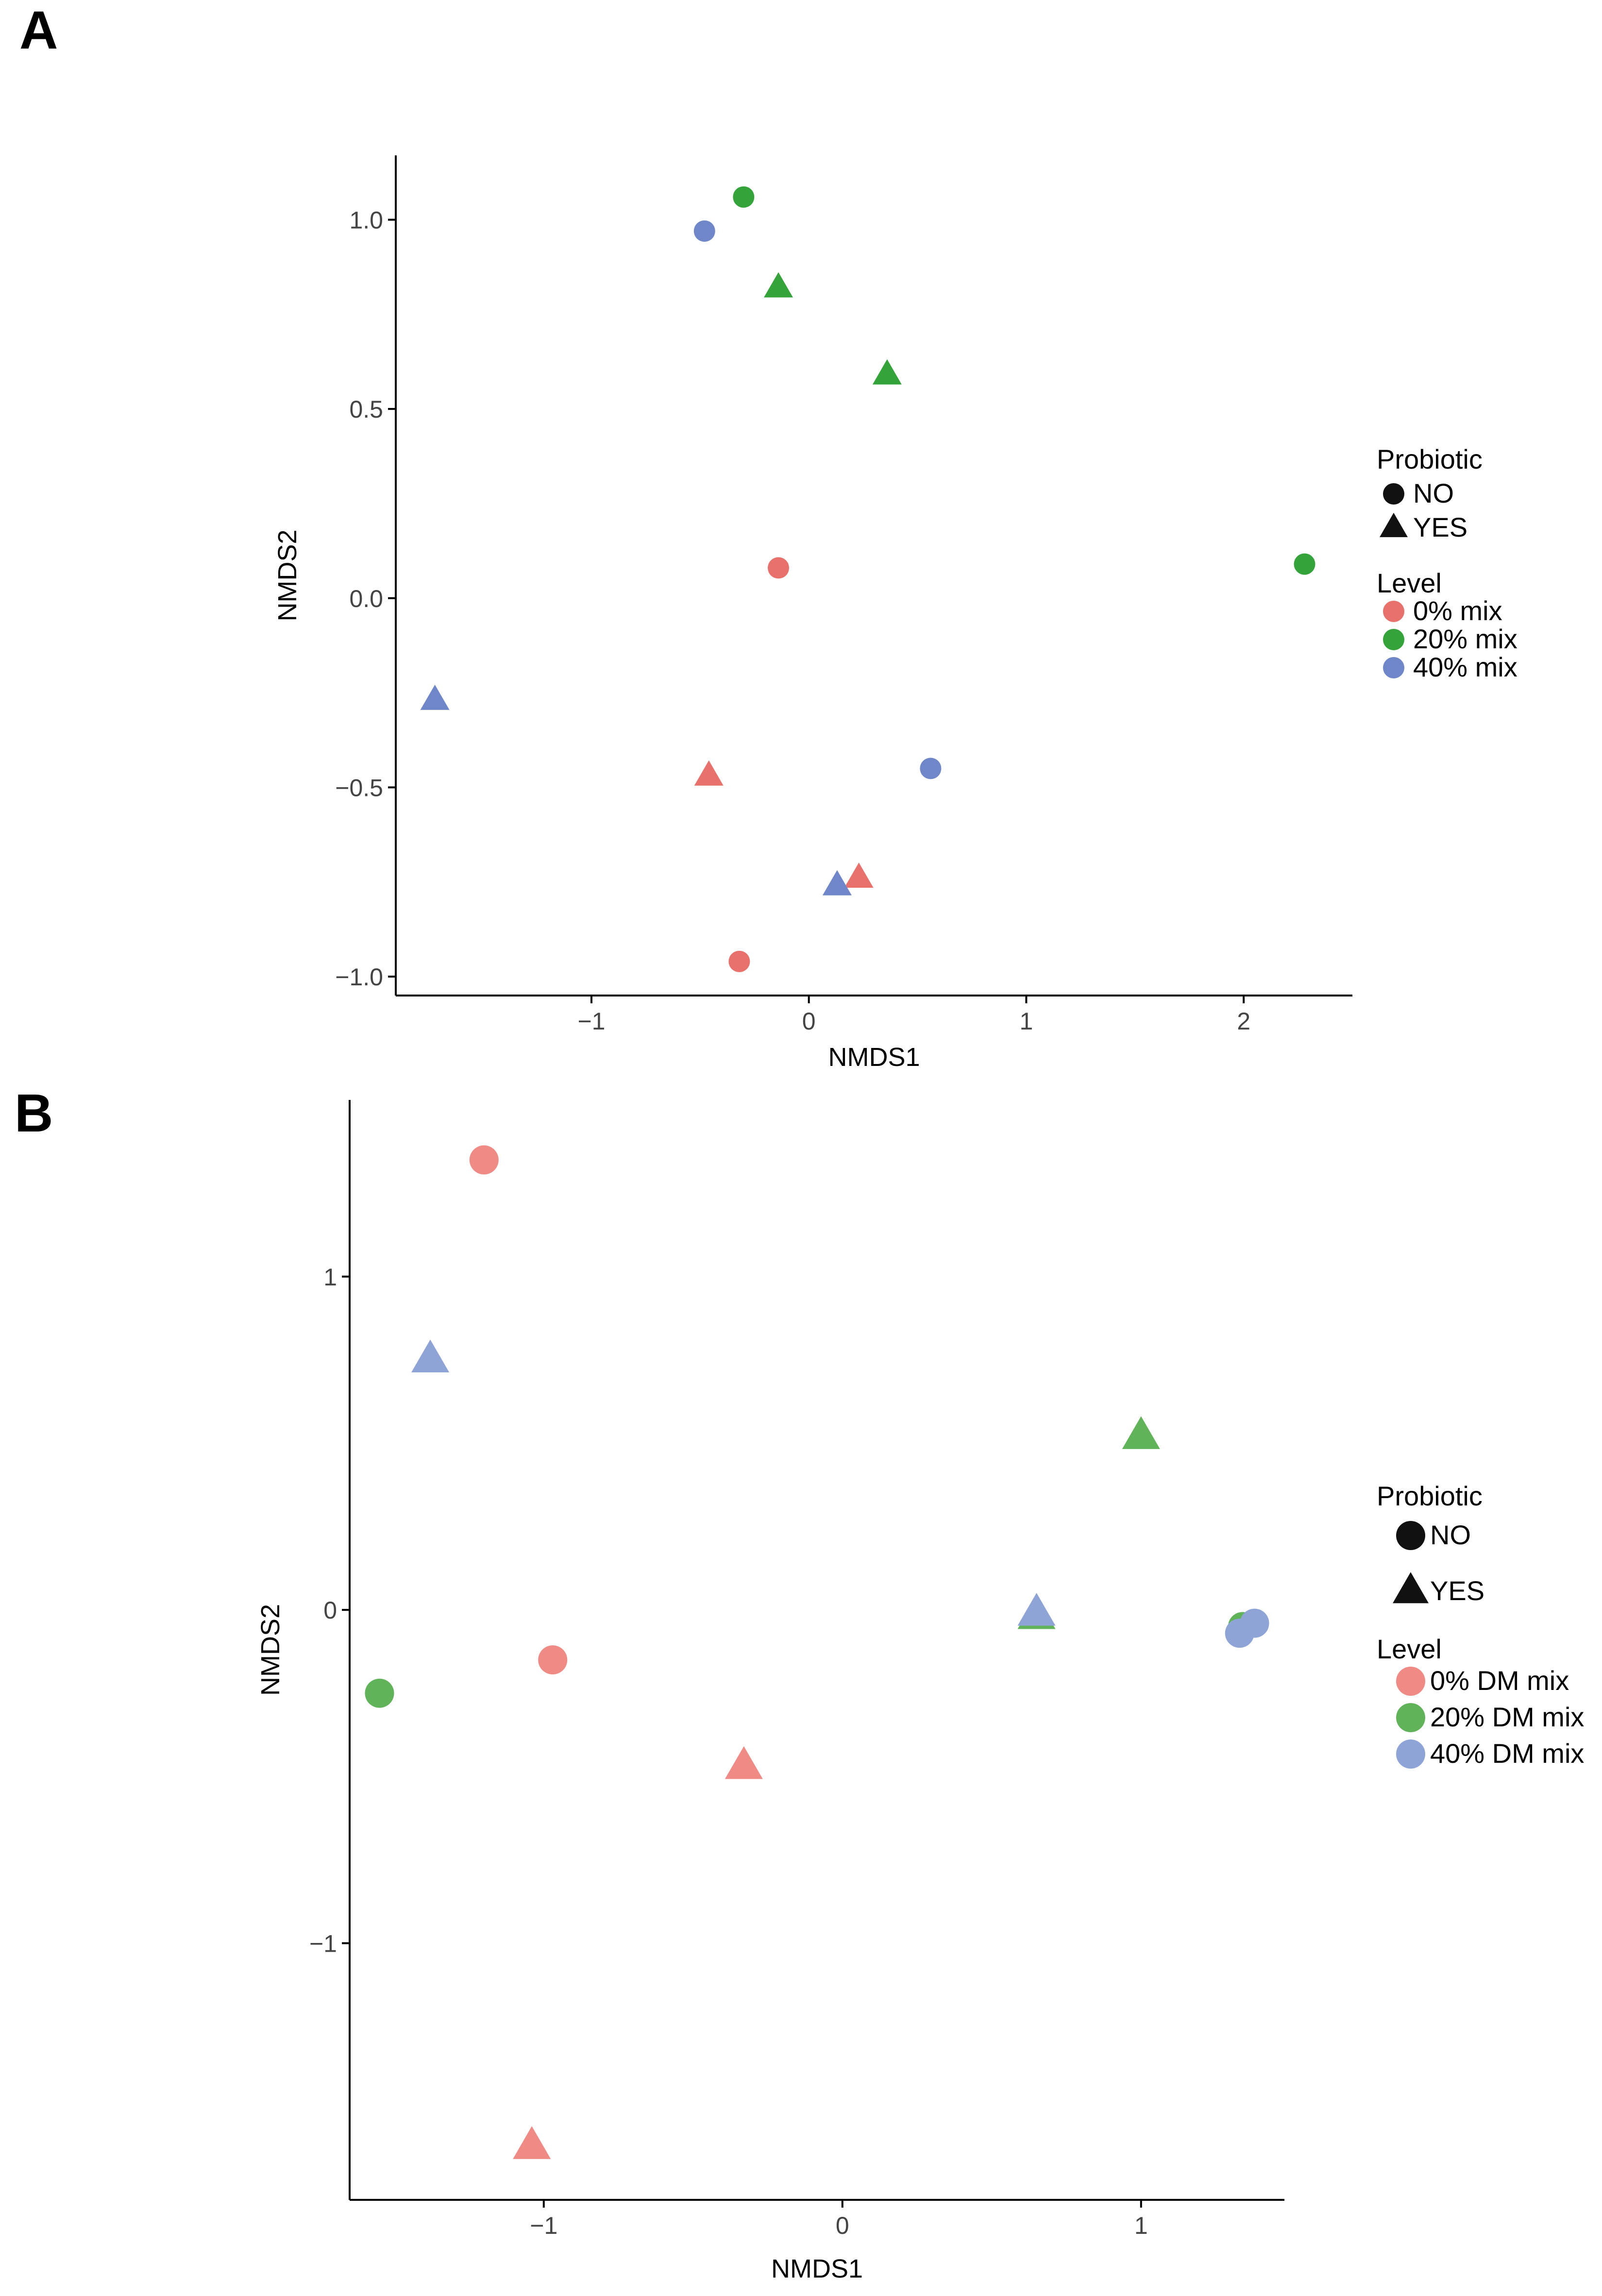 Image resolution: width=1602 pixels, height=2296 pixels. I want to click on y-tick-label: −0.5, so click(359, 787).